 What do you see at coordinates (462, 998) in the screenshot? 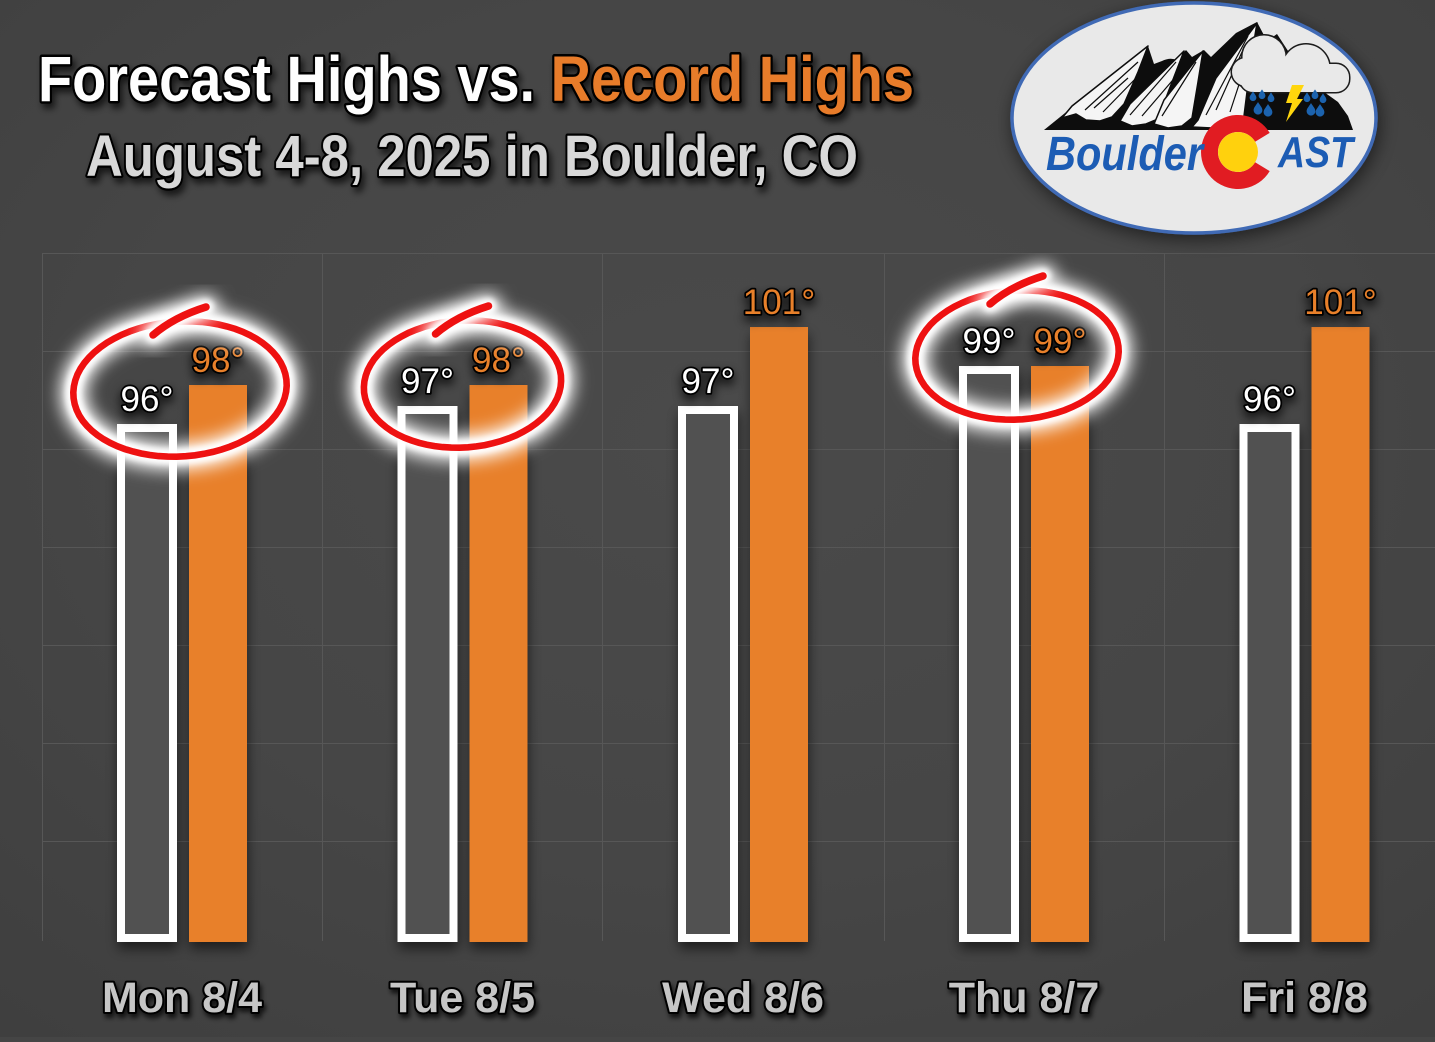
I see `svg-text: Tue 8/5` at bounding box center [462, 998].